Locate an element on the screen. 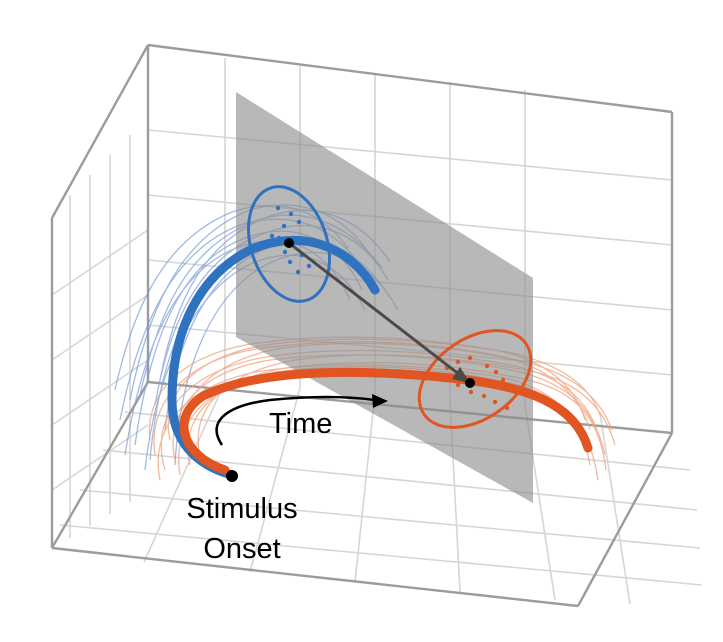  blue-mean-dot is located at coordinates (289, 243).